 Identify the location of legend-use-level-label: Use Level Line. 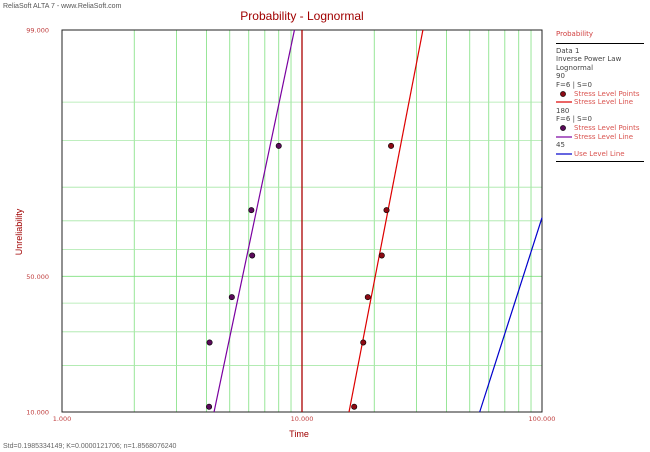
(599, 153).